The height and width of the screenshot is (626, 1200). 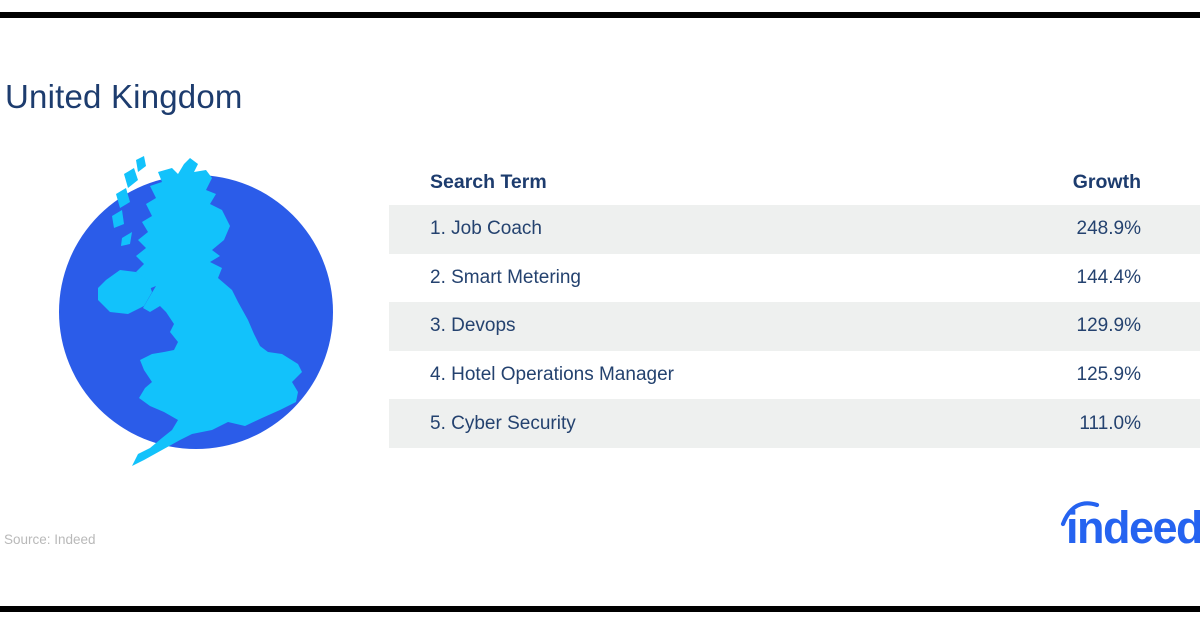 I want to click on page-title: United Kingdom, so click(x=124, y=96).